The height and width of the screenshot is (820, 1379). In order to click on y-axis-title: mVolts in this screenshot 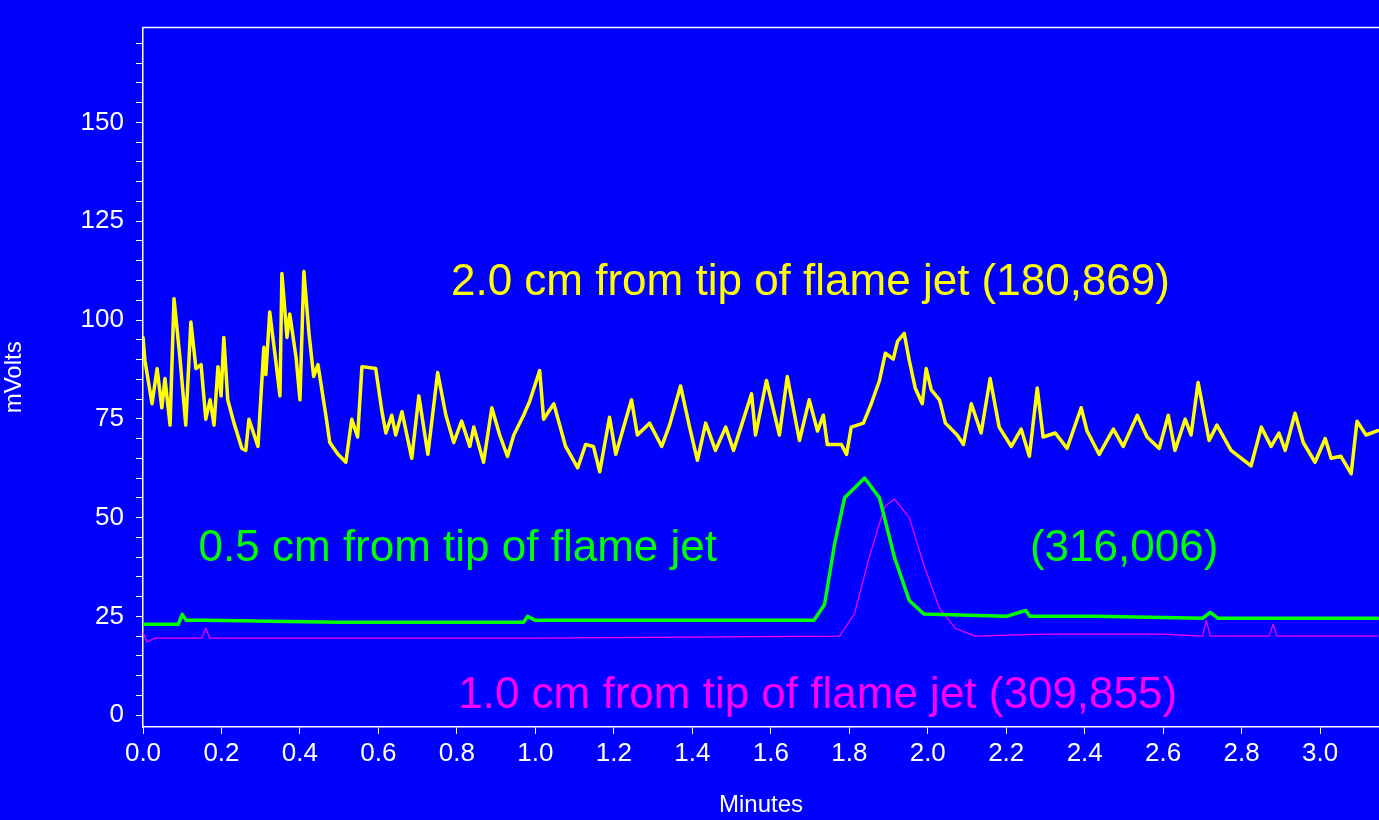, I will do `click(13, 377)`.